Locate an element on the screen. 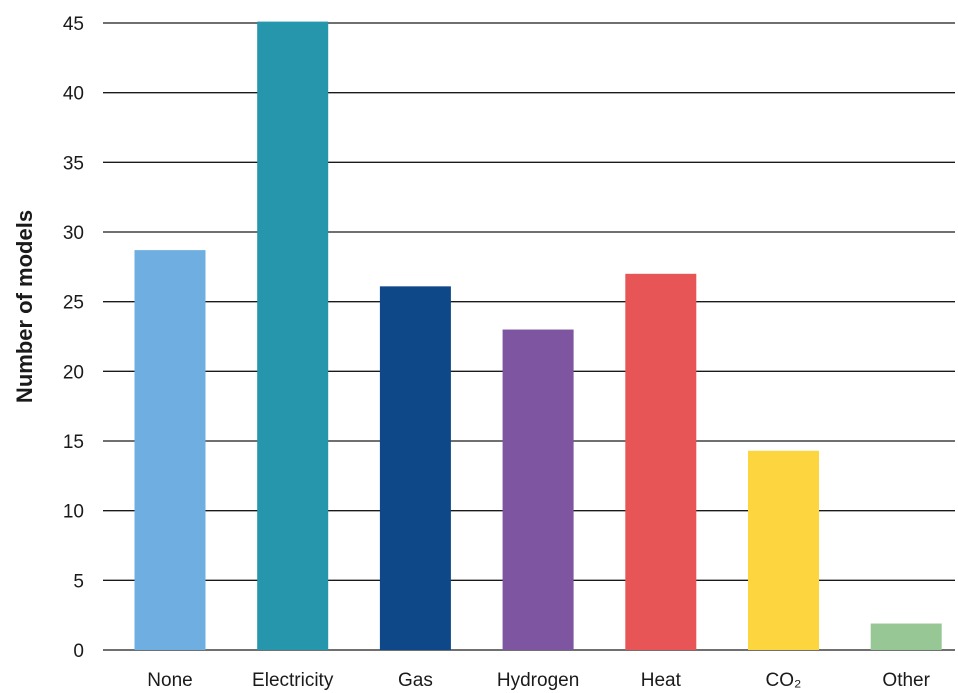 The image size is (958, 693). y-axis-title: Number of models is located at coordinates (24, 306).